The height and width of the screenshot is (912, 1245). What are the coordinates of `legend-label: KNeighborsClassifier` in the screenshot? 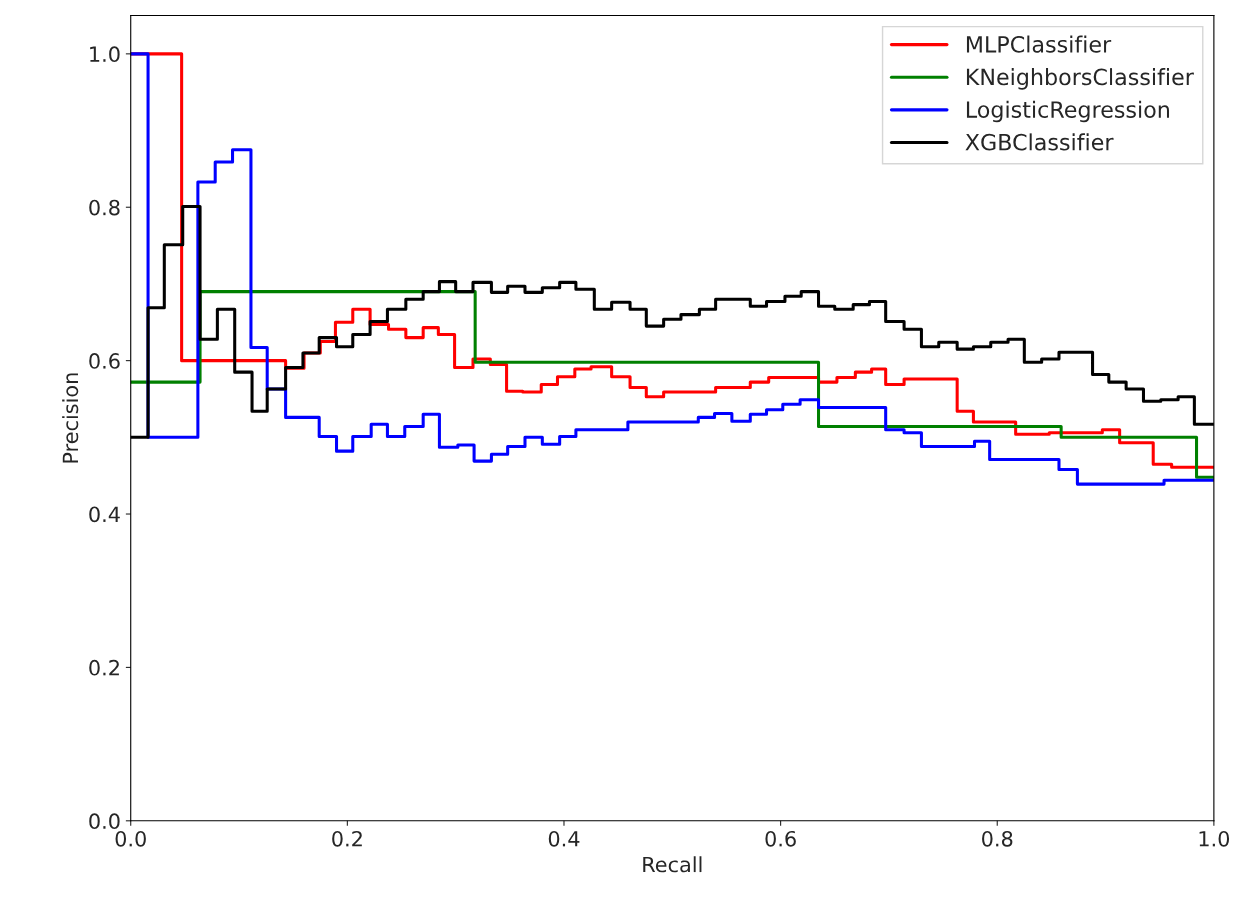 It's located at (1080, 79).